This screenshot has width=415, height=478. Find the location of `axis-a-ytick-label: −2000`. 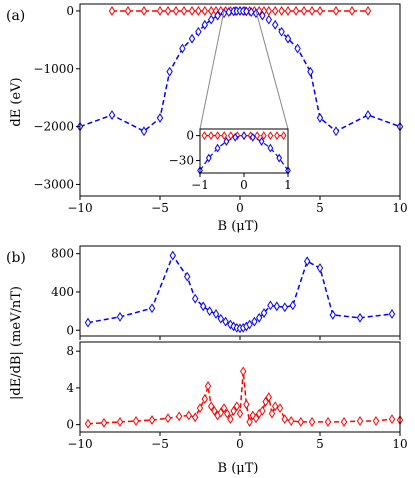

axis-a-ytick-label: −2000 is located at coordinates (53, 127).